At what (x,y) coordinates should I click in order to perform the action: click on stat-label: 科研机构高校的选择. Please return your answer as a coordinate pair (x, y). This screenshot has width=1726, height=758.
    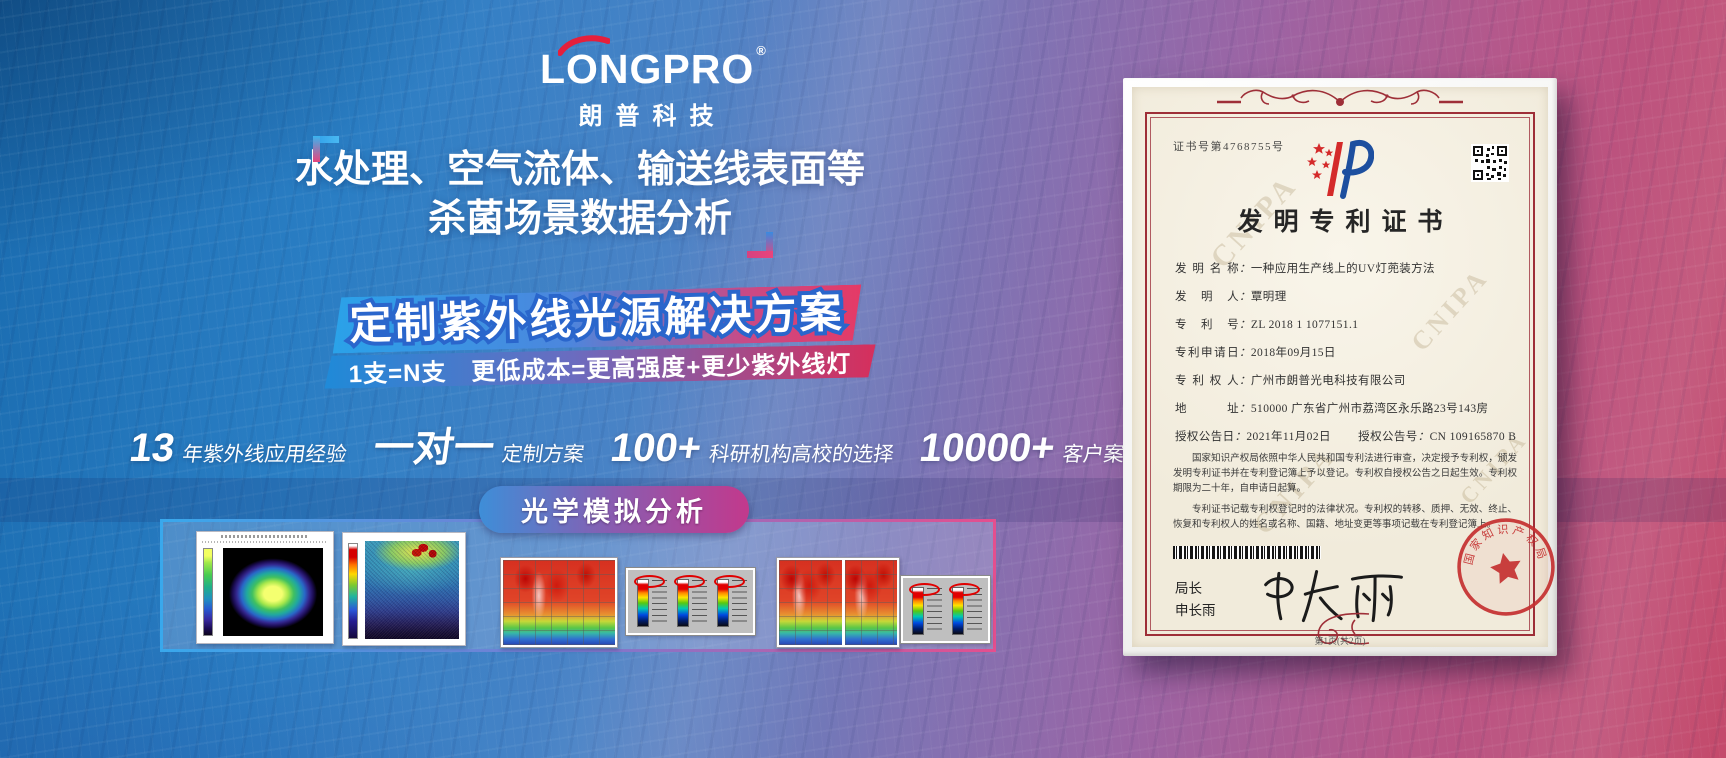
    Looking at the image, I should click on (801, 454).